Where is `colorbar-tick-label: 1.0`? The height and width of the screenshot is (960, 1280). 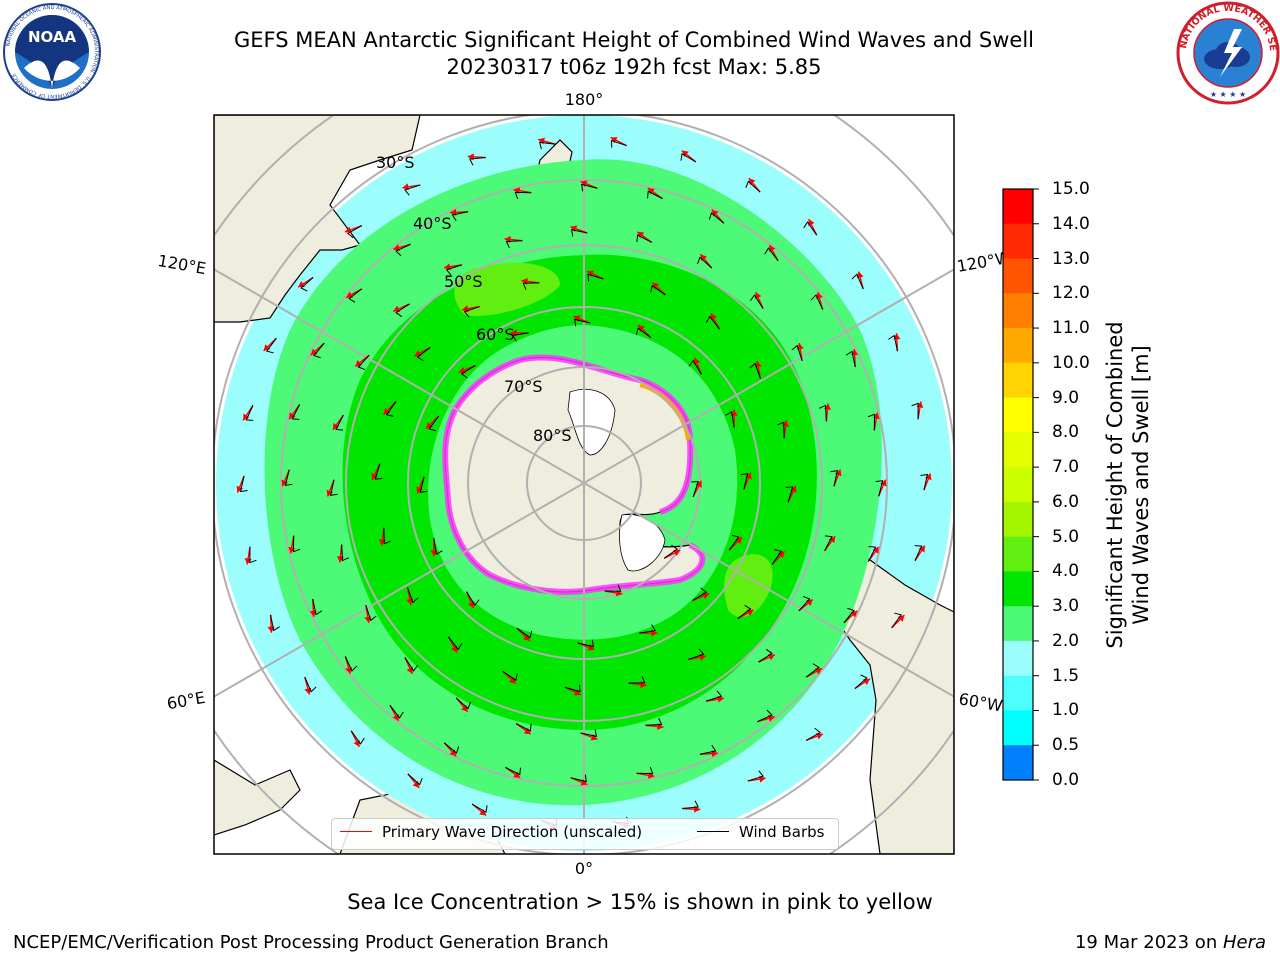
colorbar-tick-label: 1.0 is located at coordinates (1066, 710).